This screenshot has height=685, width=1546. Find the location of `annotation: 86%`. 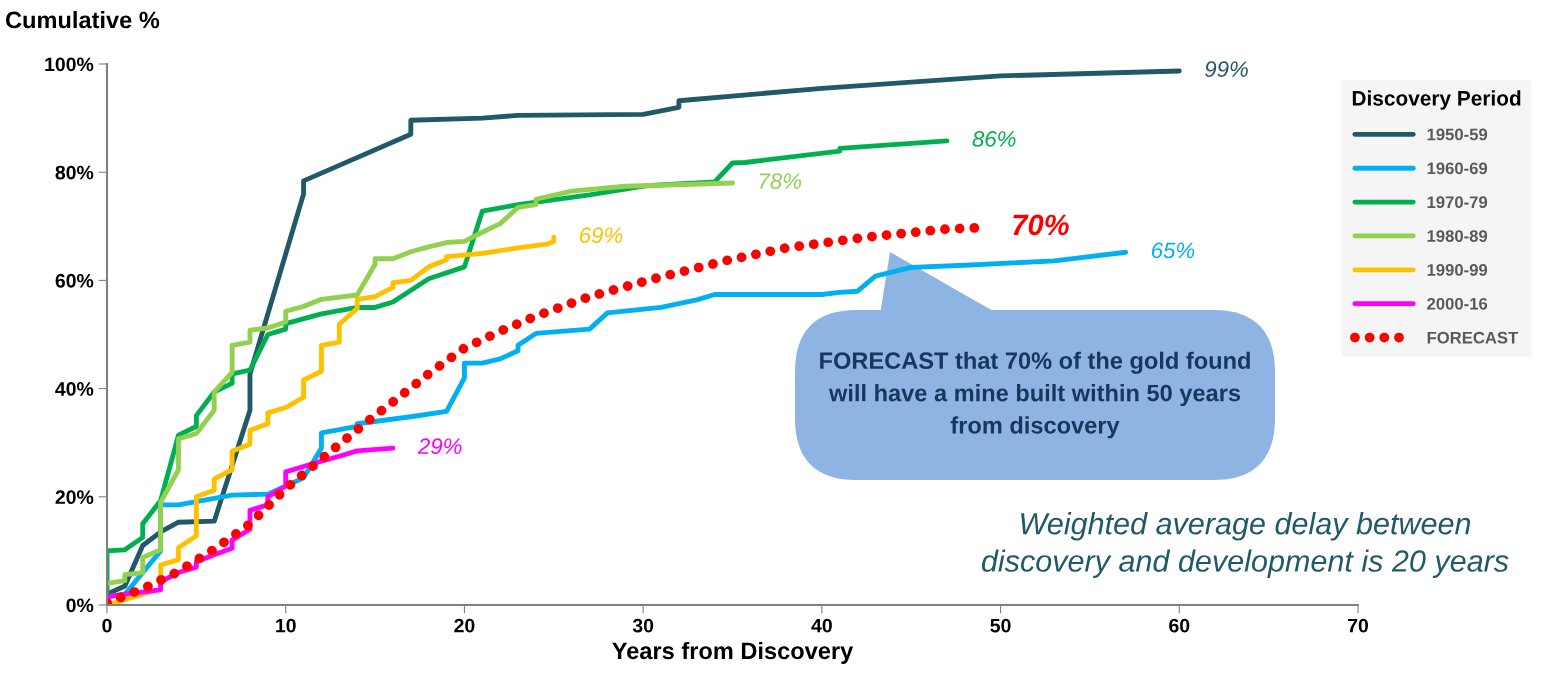

annotation: 86% is located at coordinates (994, 139).